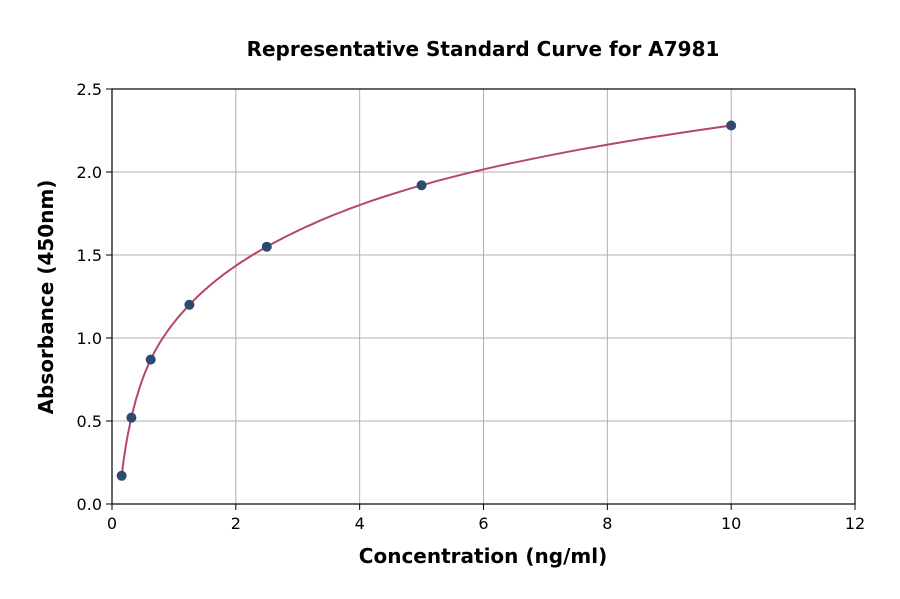 The height and width of the screenshot is (599, 900). Describe the element at coordinates (89, 255) in the screenshot. I see `y-tick-label: 1.5` at that location.